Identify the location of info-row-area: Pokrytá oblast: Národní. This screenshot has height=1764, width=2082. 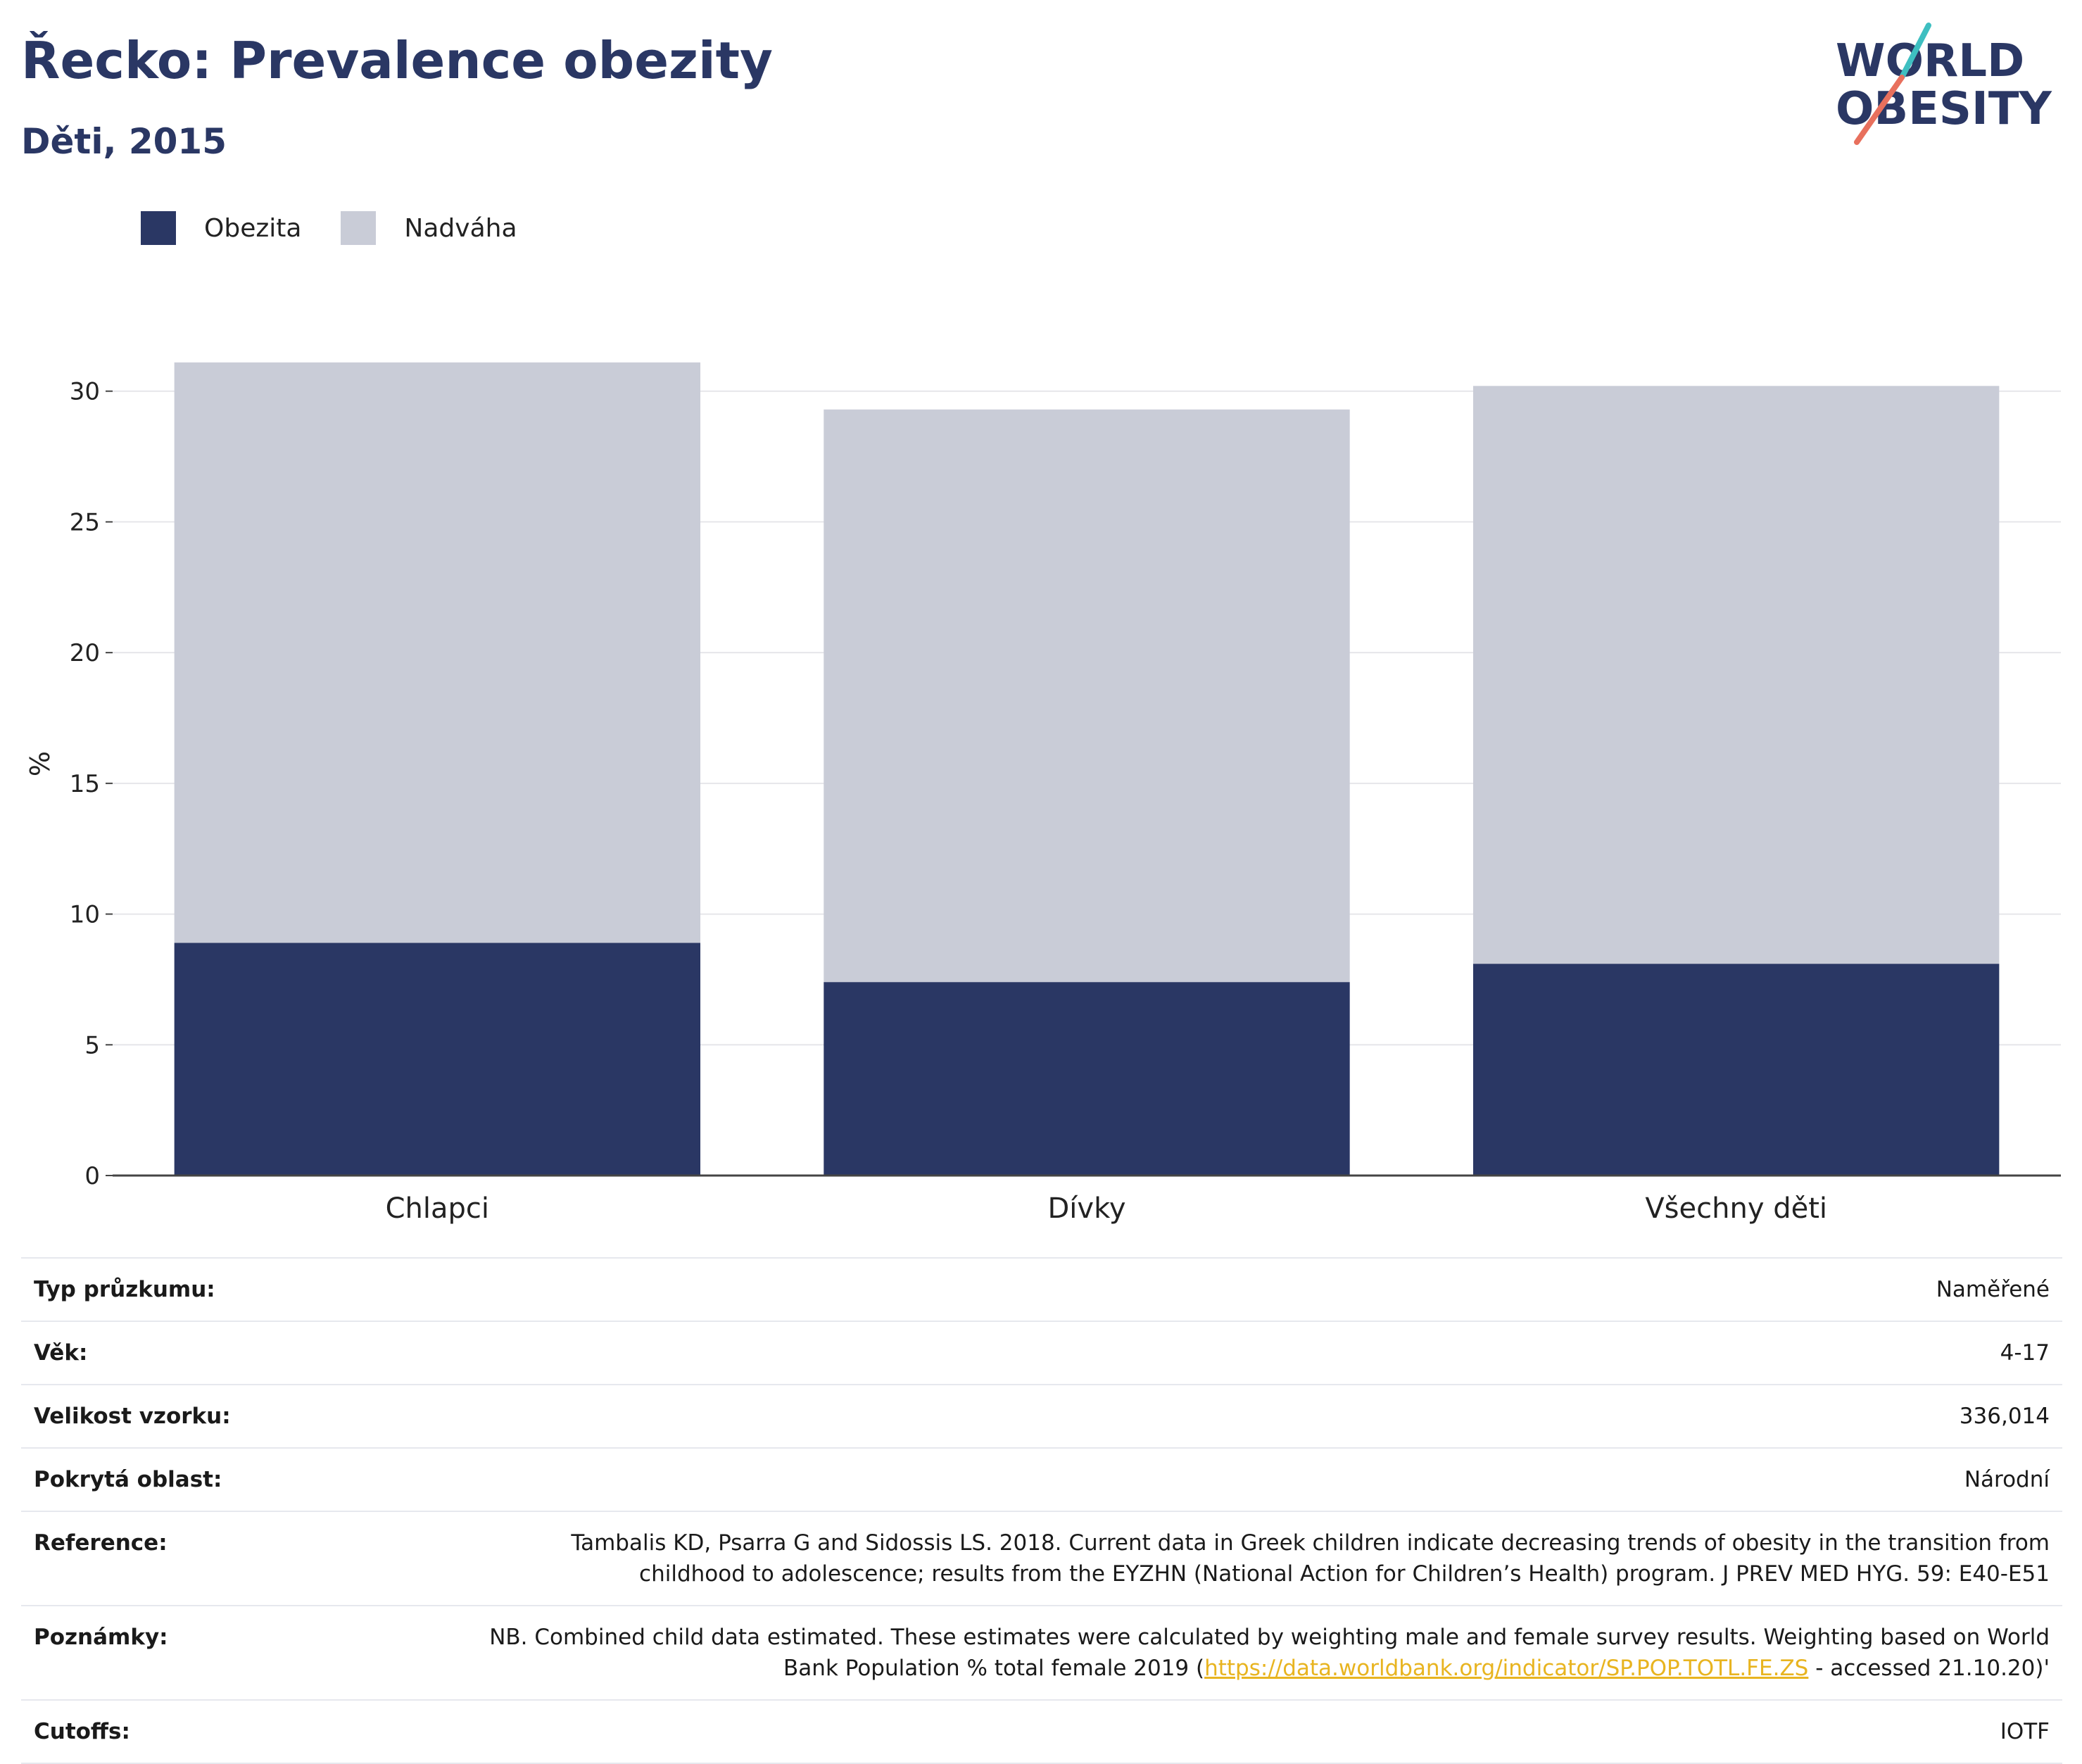
(1041, 1480).